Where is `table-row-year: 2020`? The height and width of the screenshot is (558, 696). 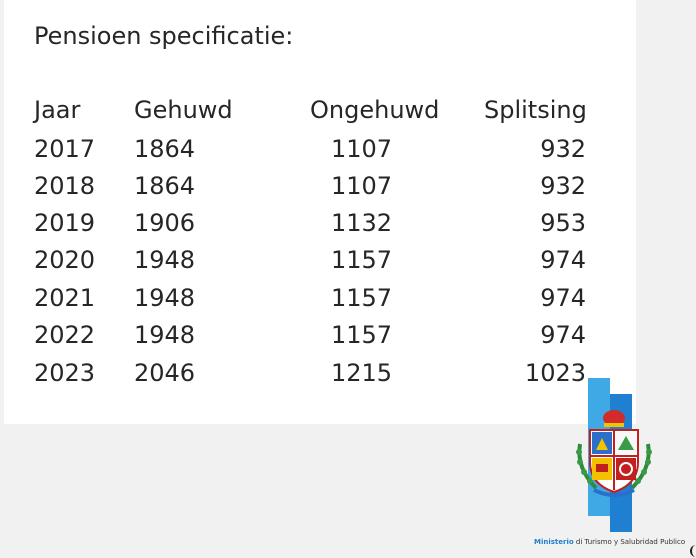
table-row-year: 2020 is located at coordinates (65, 260).